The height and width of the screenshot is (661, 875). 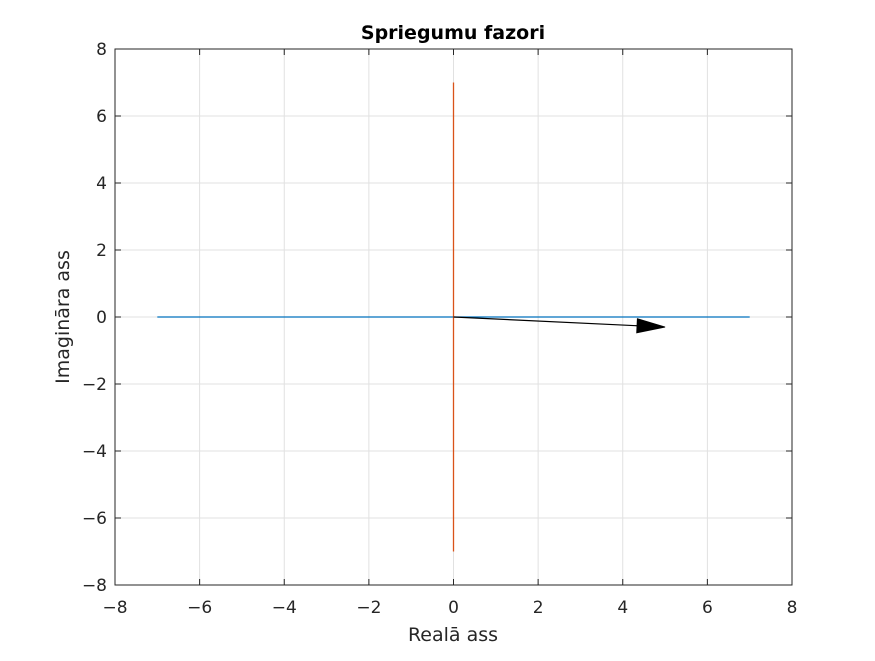 What do you see at coordinates (545, 321) in the screenshot?
I see `phasor-arrow-shaft` at bounding box center [545, 321].